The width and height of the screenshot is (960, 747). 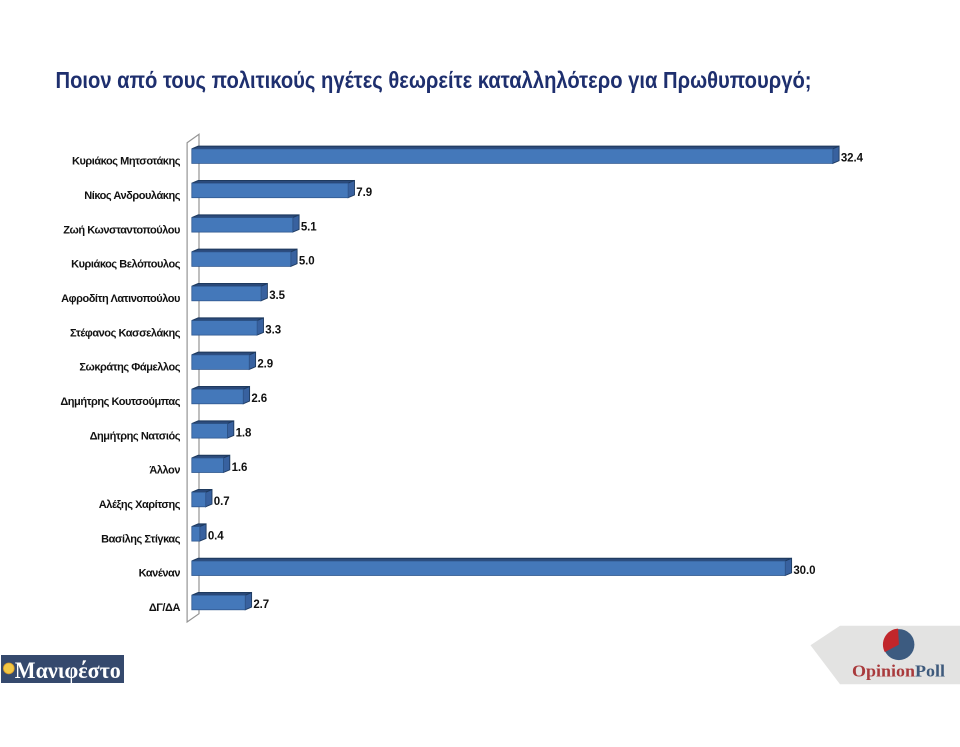 What do you see at coordinates (277, 296) in the screenshot?
I see `svg-text: 3.5` at bounding box center [277, 296].